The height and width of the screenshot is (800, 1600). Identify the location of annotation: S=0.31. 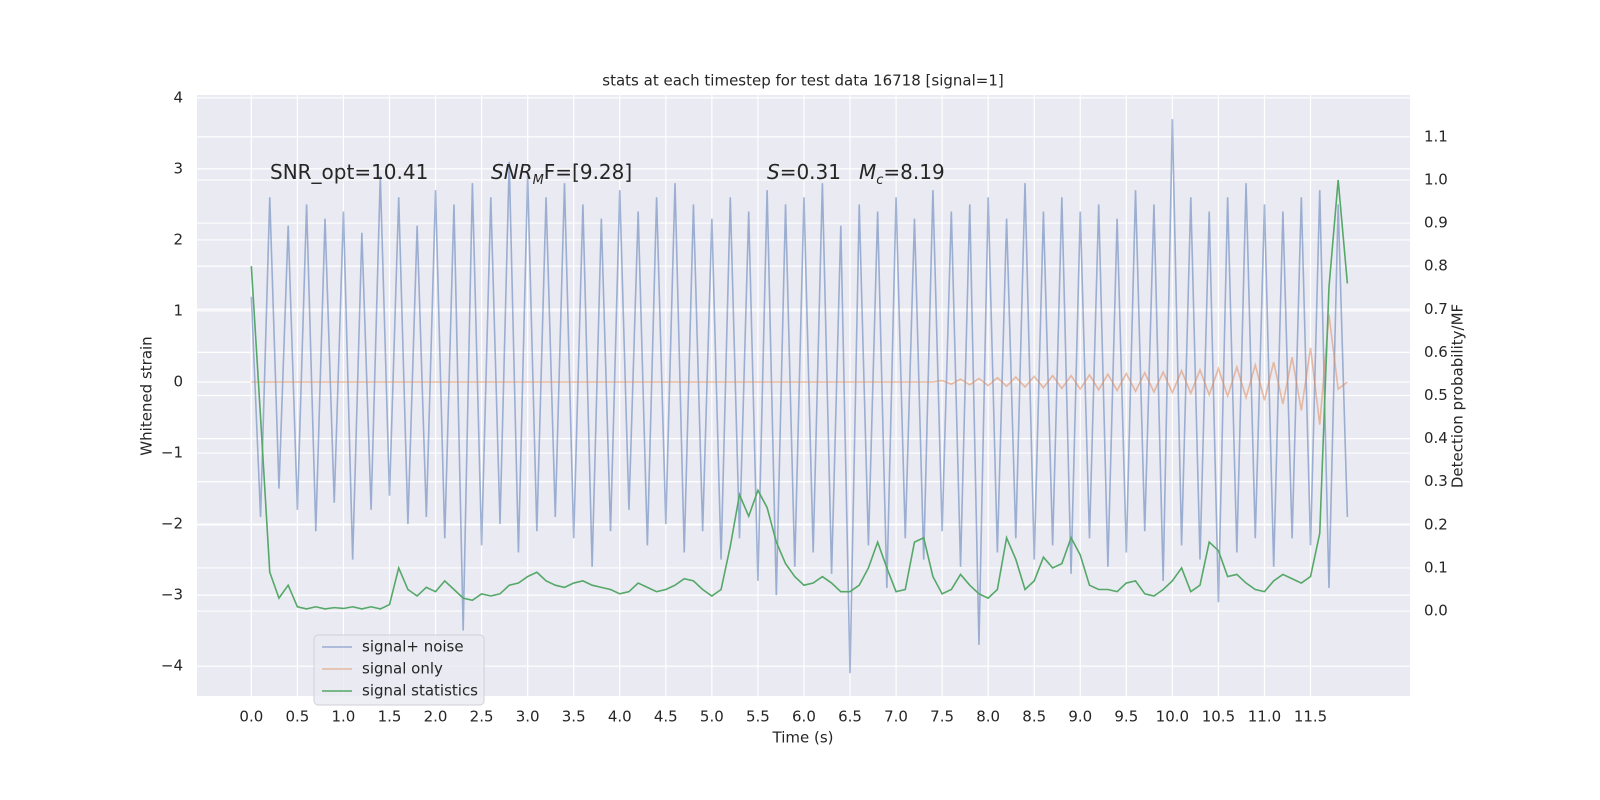
(804, 172).